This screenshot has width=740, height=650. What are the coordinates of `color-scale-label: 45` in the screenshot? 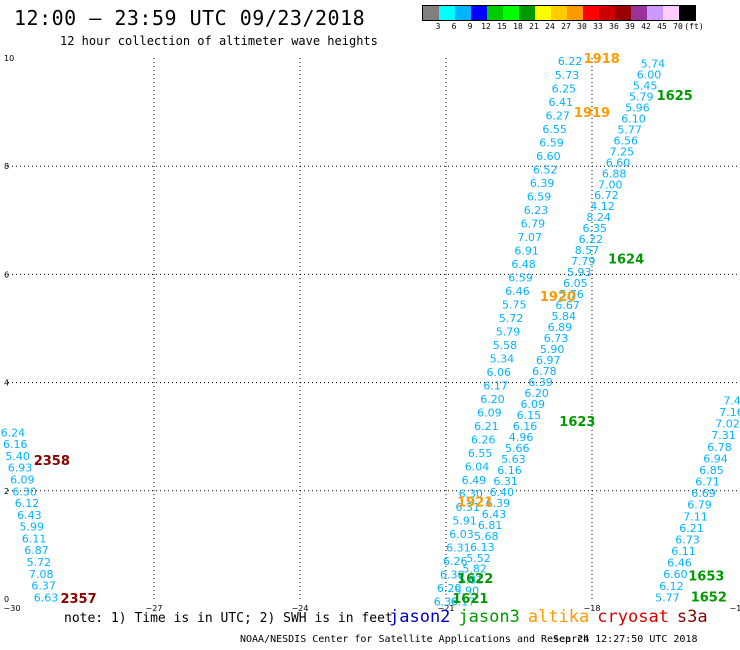 It's located at (662, 26).